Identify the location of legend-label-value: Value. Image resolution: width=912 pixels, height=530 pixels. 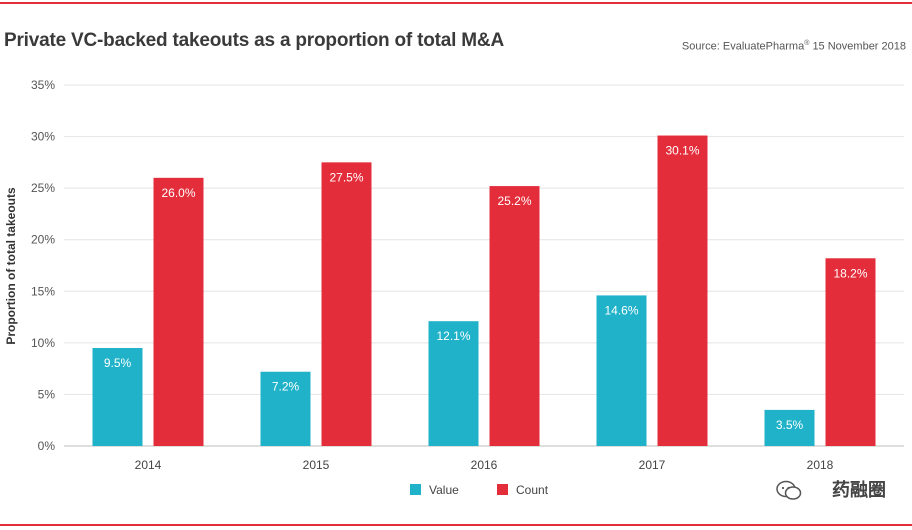
(444, 490).